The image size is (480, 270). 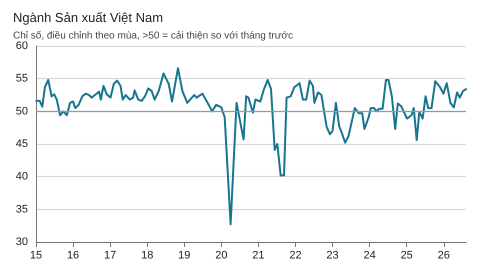 What do you see at coordinates (73, 256) in the screenshot?
I see `x-tick-label: 16` at bounding box center [73, 256].